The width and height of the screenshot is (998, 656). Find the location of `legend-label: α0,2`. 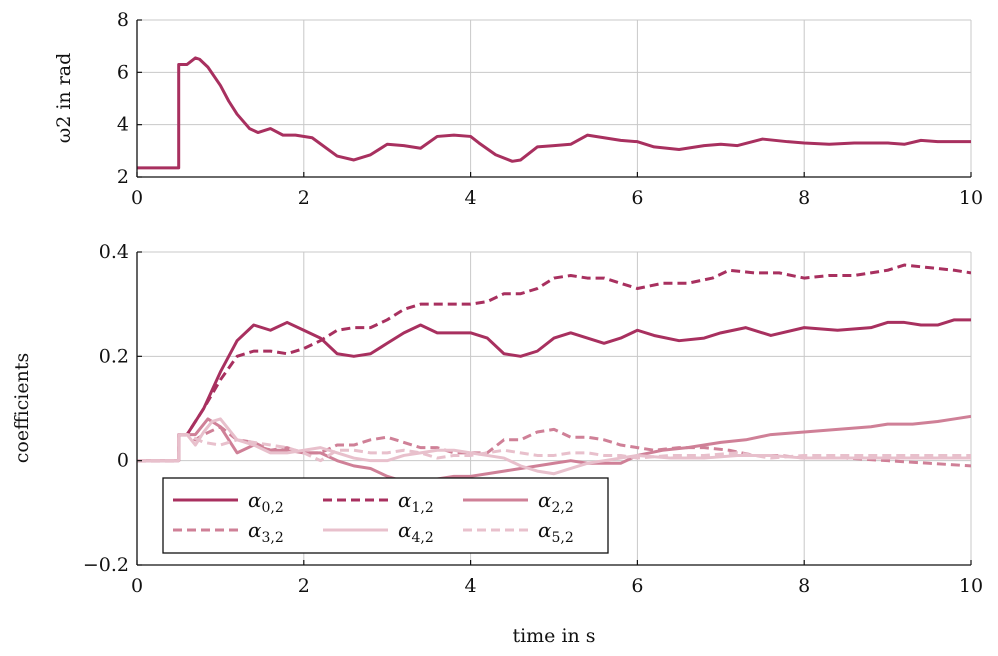

legend-label: α0,2 is located at coordinates (266, 502).